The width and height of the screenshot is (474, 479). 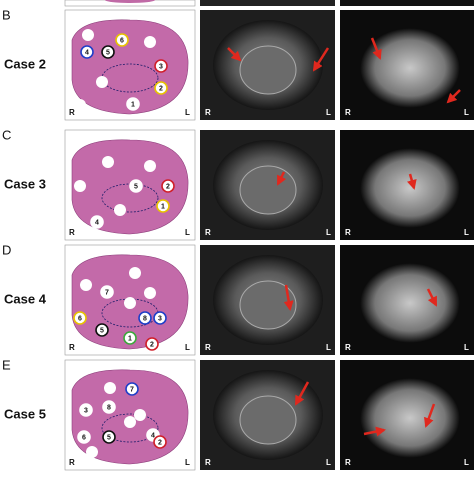 I want to click on panel-letter: E, so click(x=6, y=364).